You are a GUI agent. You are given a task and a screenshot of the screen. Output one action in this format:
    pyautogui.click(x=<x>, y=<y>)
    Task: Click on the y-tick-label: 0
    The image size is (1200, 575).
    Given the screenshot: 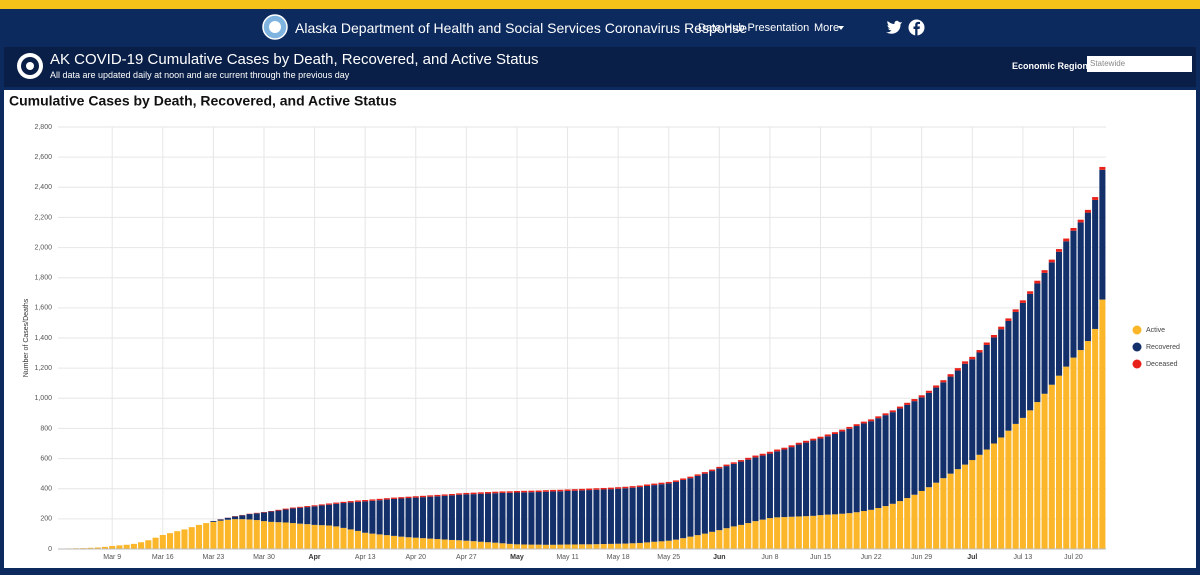 What is the action you would take?
    pyautogui.click(x=50, y=549)
    